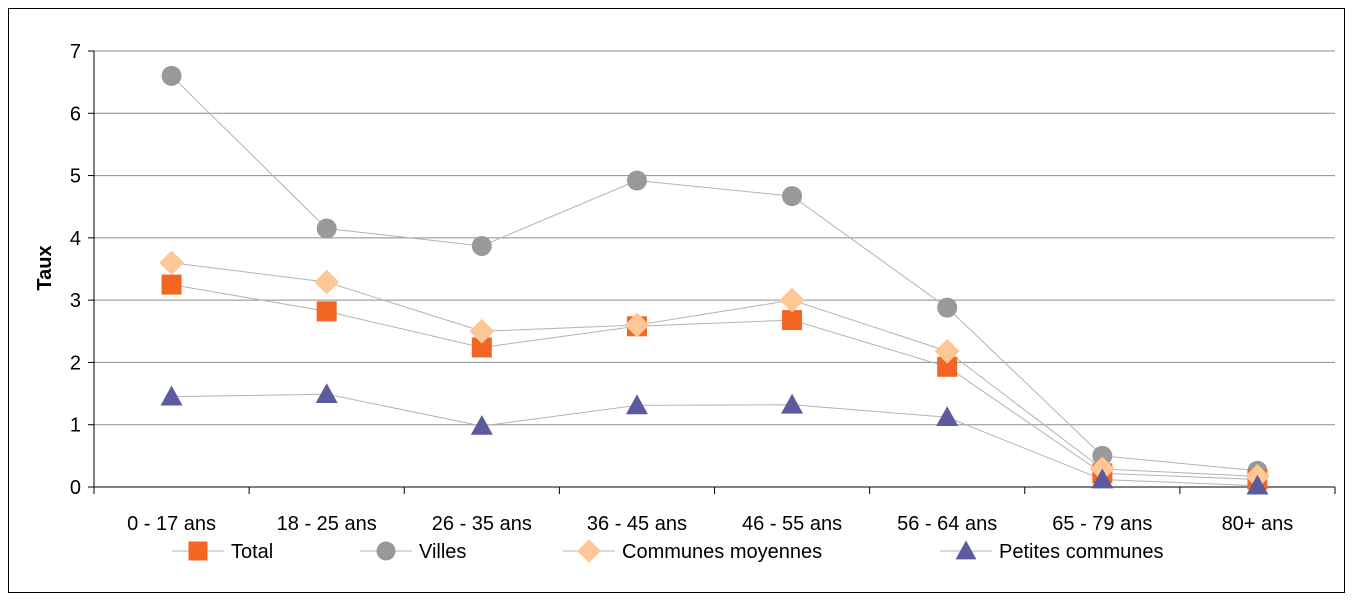  What do you see at coordinates (1102, 524) in the screenshot?
I see `x-tick-label: 65 - 79 ans` at bounding box center [1102, 524].